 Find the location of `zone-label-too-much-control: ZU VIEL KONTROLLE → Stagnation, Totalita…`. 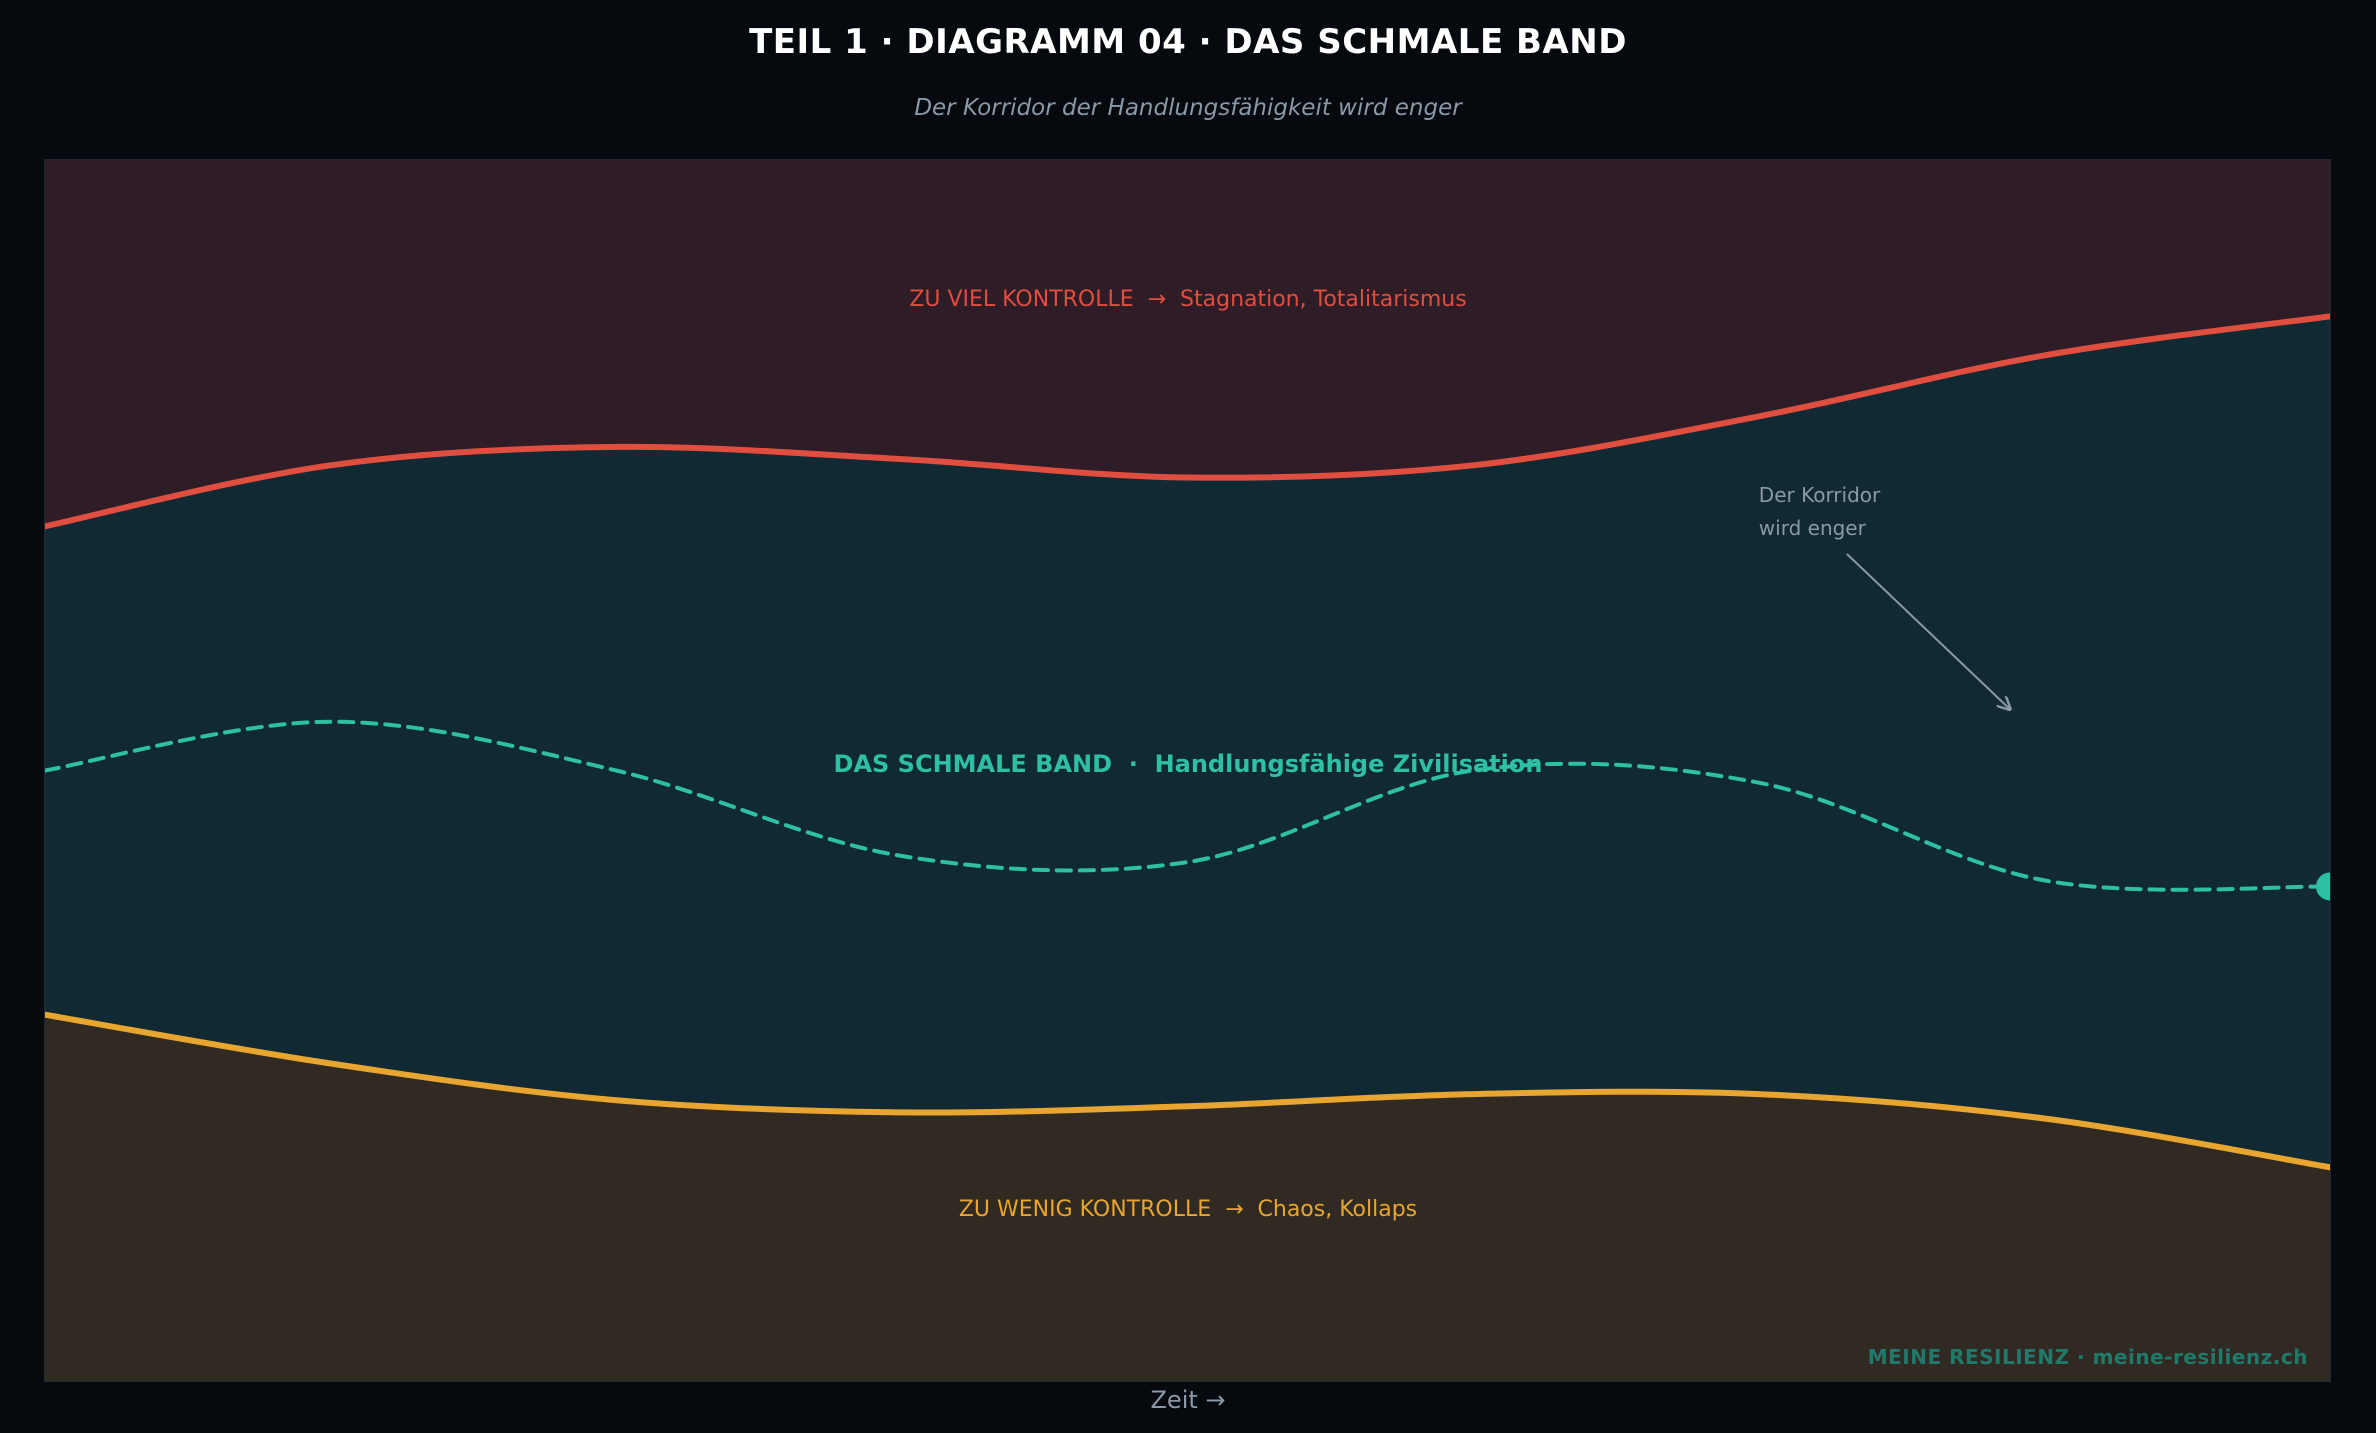

zone-label-too-much-control: ZU VIEL KONTROLLE → Stagnation, Totalita… is located at coordinates (1187, 299).